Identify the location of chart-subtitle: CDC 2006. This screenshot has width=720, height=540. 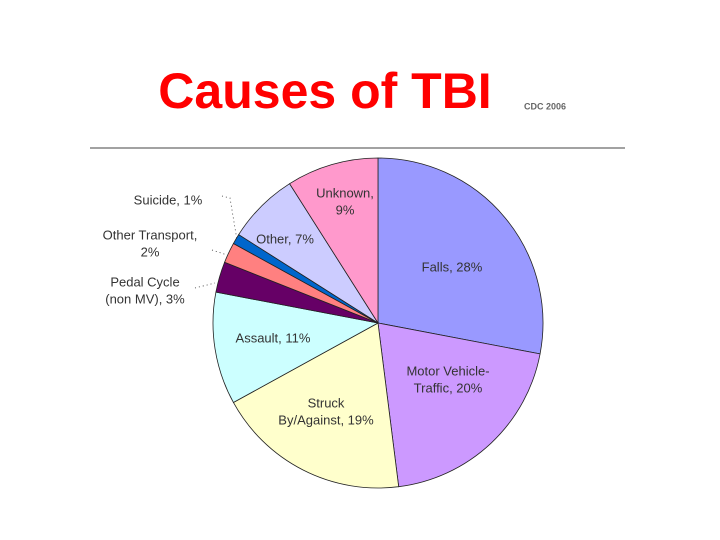
(545, 106).